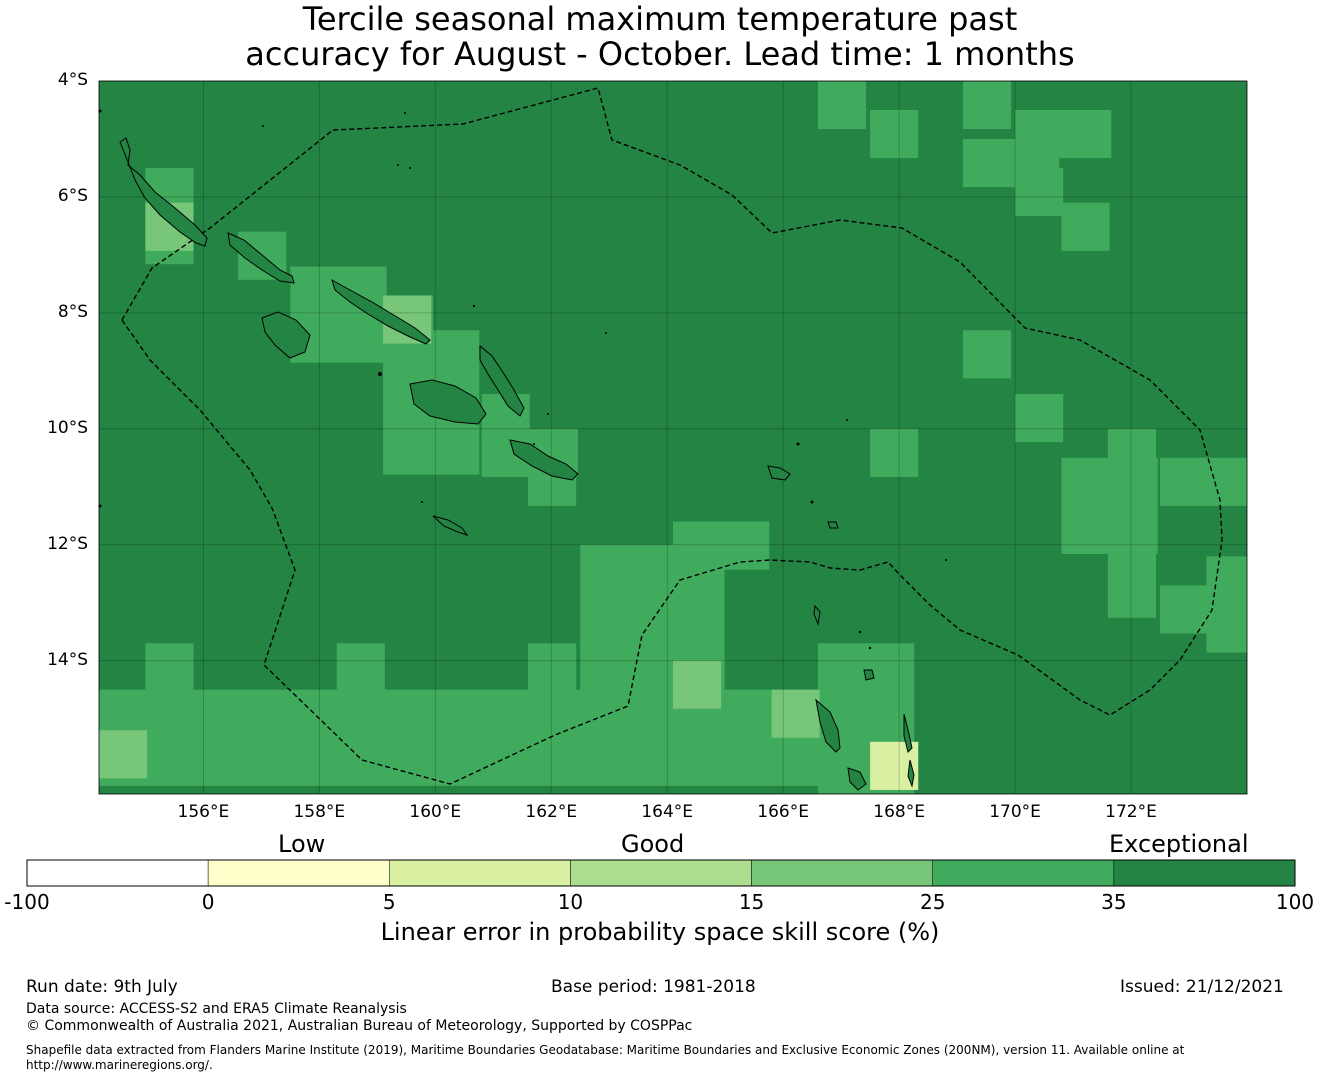 The width and height of the screenshot is (1320, 1080). I want to click on lat-label: 12°S, so click(67, 543).